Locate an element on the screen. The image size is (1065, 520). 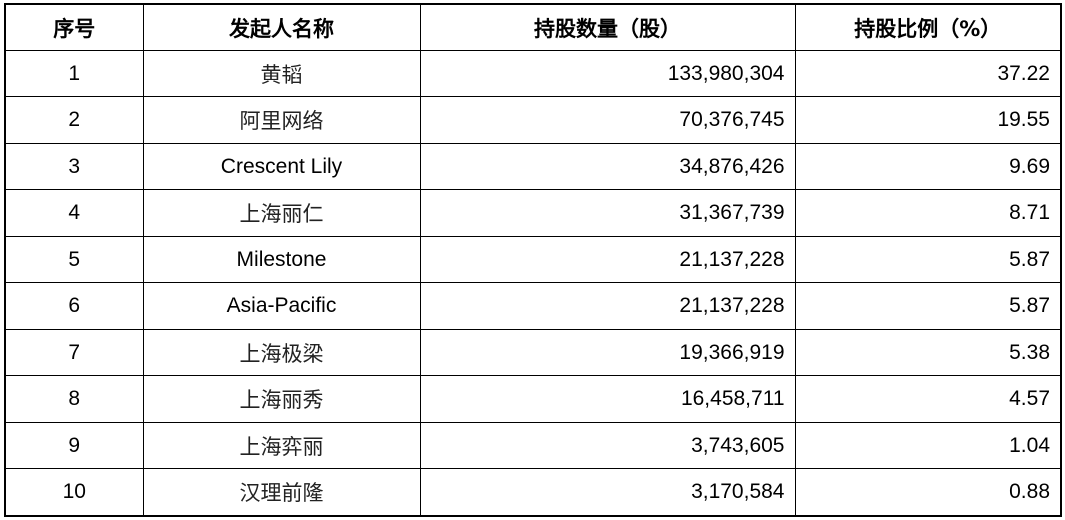
table-row: 7 上海极梁 19,366,919 5.38 is located at coordinates (533, 352).